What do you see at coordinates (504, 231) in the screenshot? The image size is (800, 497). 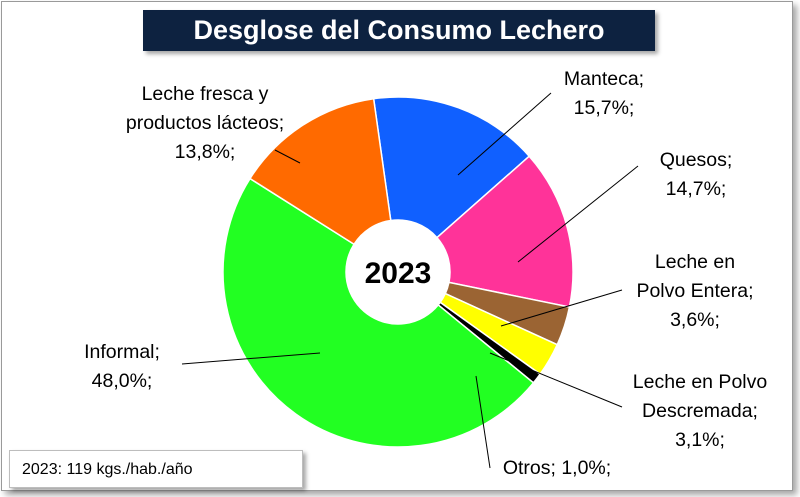 I see `slice-quesos` at bounding box center [504, 231].